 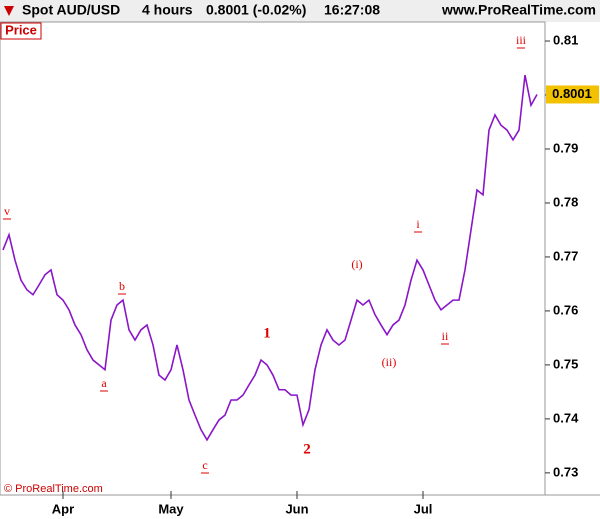 I want to click on panel-box, so click(x=21, y=31).